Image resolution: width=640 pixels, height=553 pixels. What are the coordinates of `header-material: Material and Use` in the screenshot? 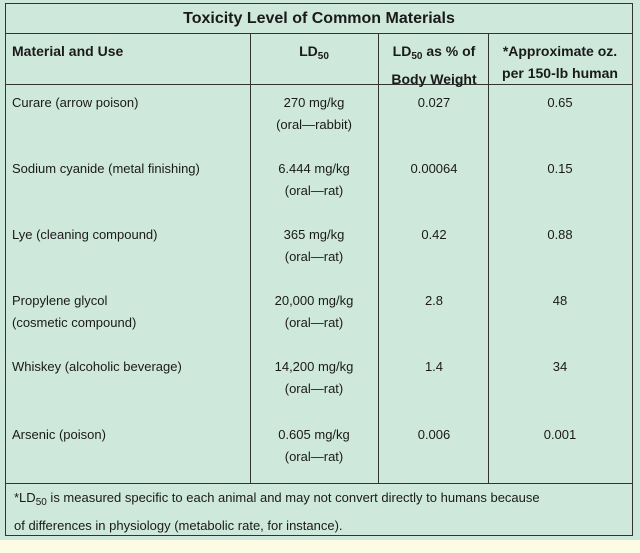 It's located at (68, 51).